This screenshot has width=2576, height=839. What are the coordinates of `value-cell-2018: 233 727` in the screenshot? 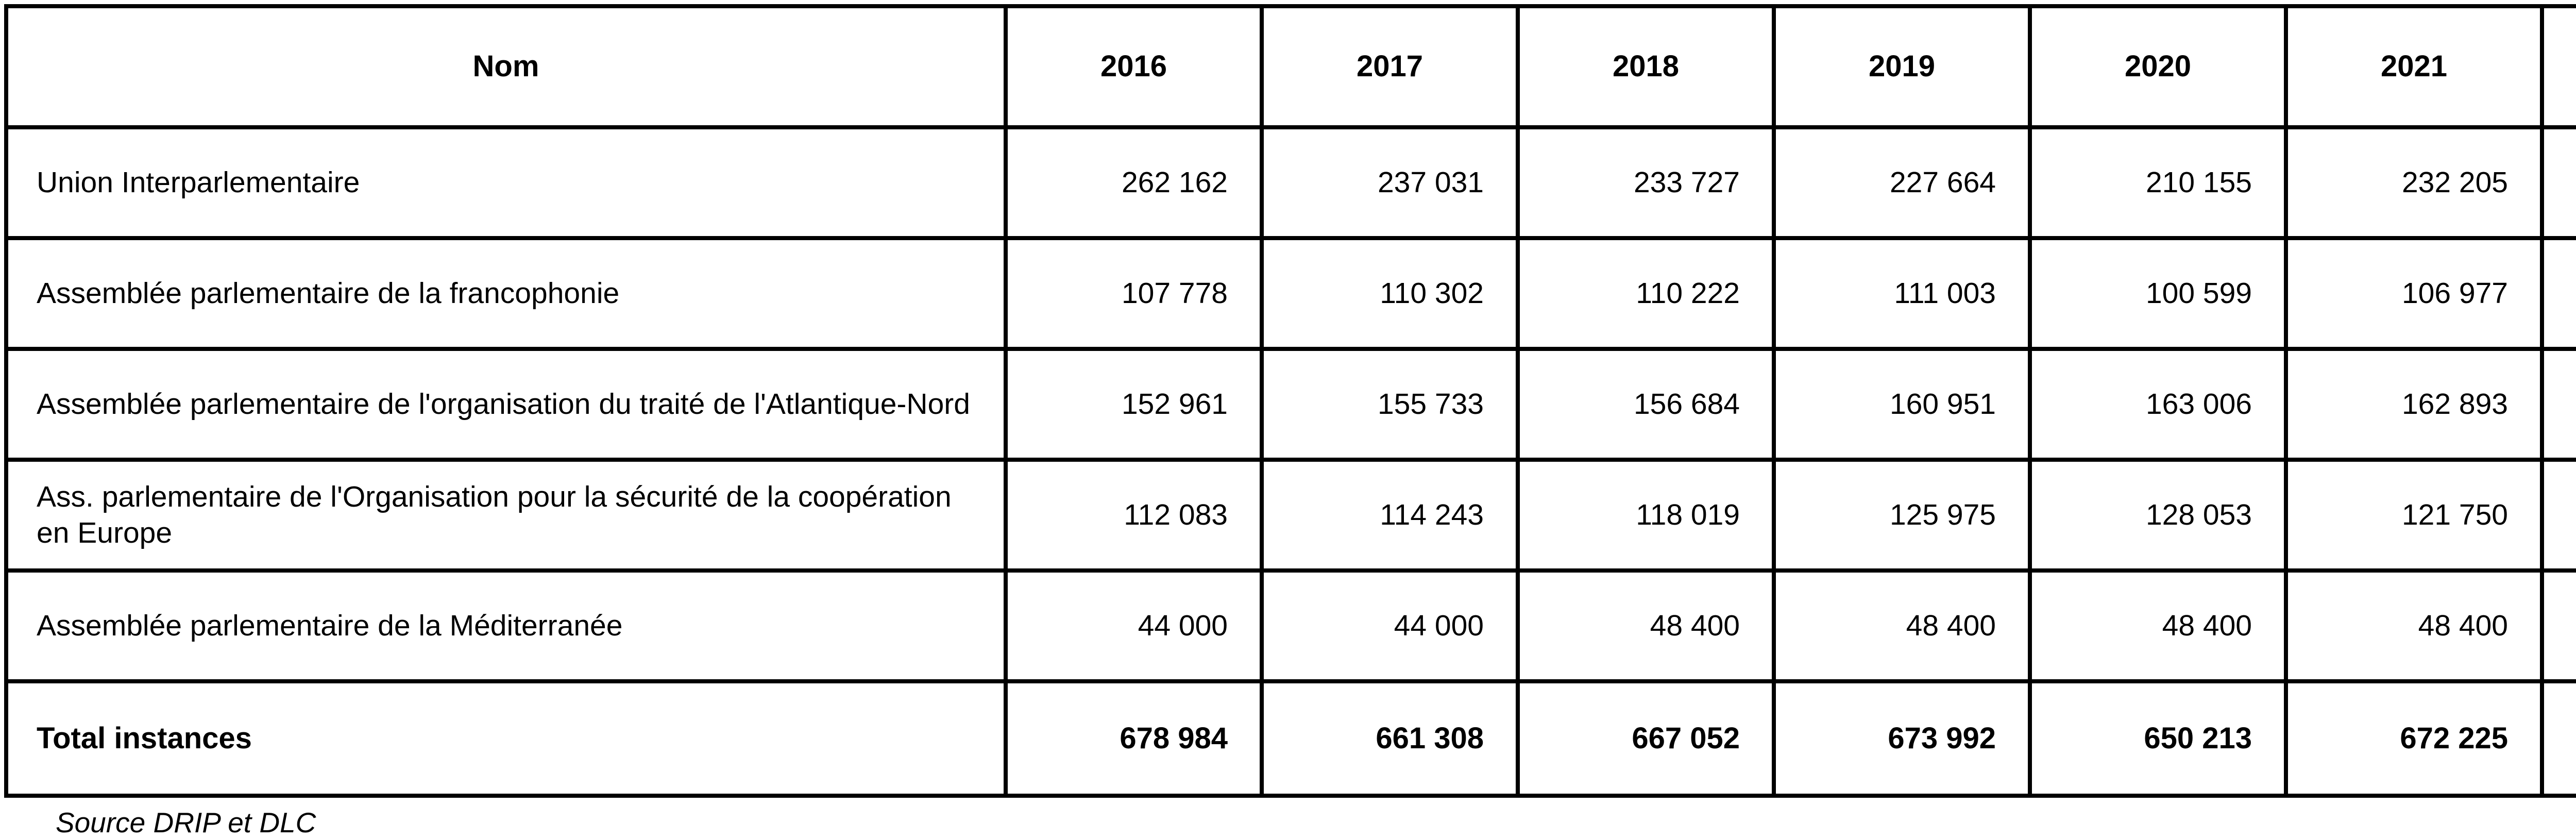 It's located at (1646, 182).